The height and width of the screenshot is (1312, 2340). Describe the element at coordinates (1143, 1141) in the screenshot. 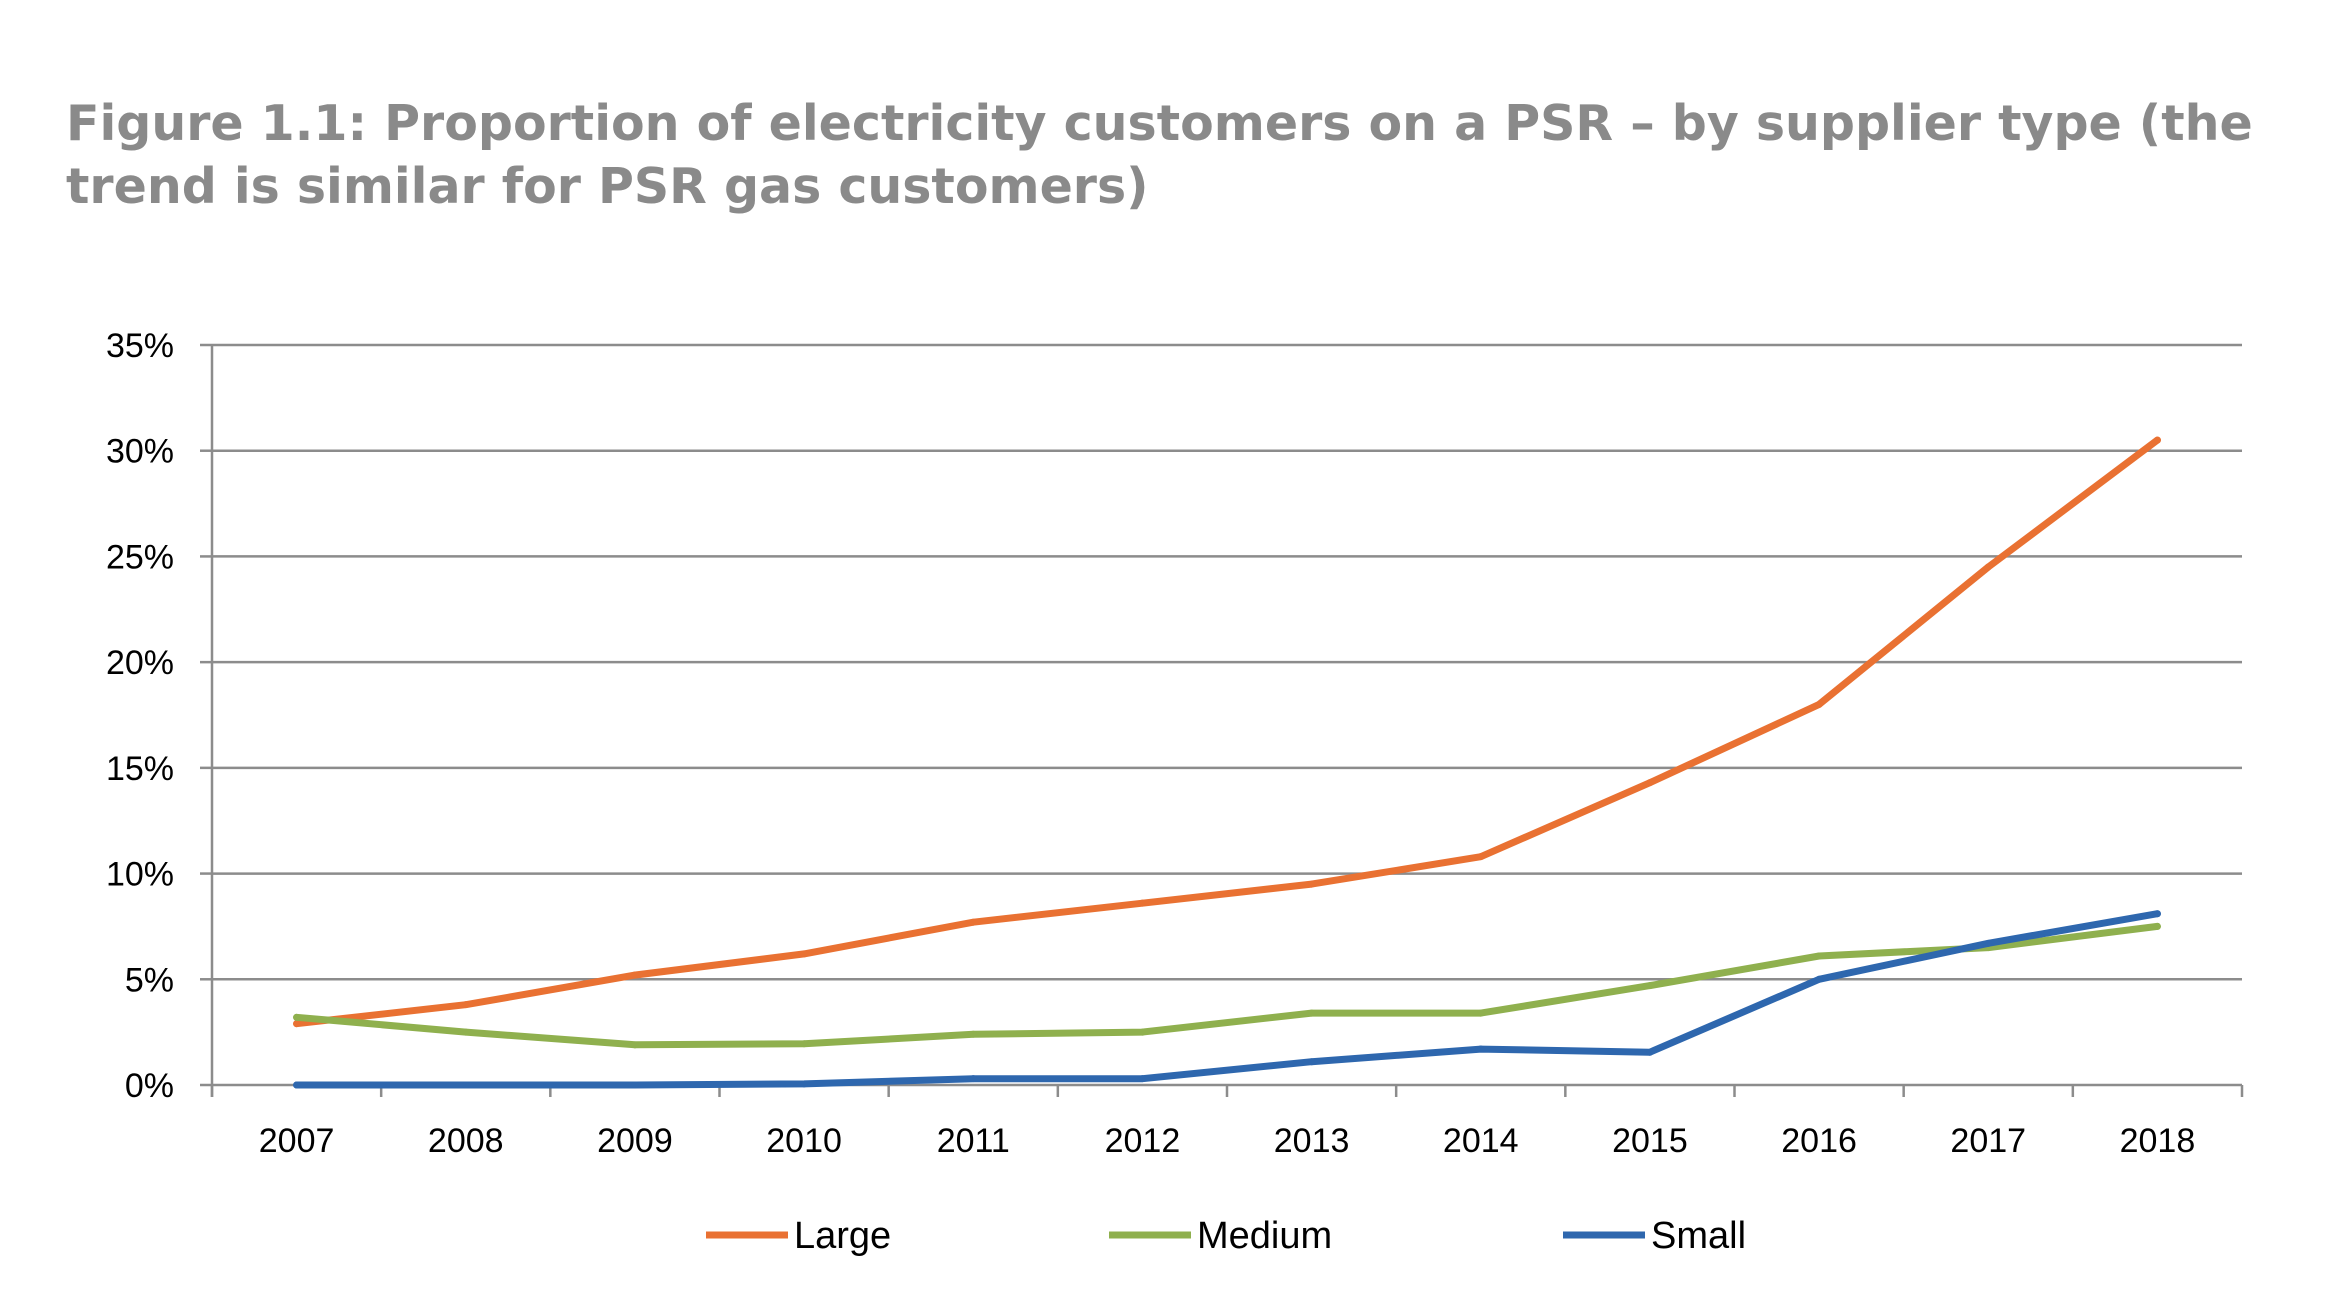

I see `x-tick-label: 2012` at that location.